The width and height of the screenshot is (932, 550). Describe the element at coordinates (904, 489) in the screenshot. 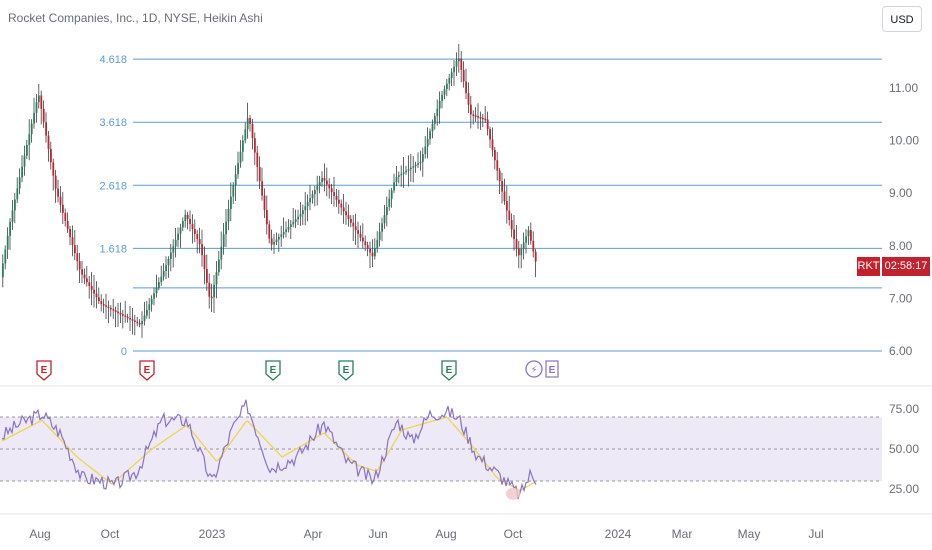

I see `rsi-axis-tick-label: 25.00` at that location.